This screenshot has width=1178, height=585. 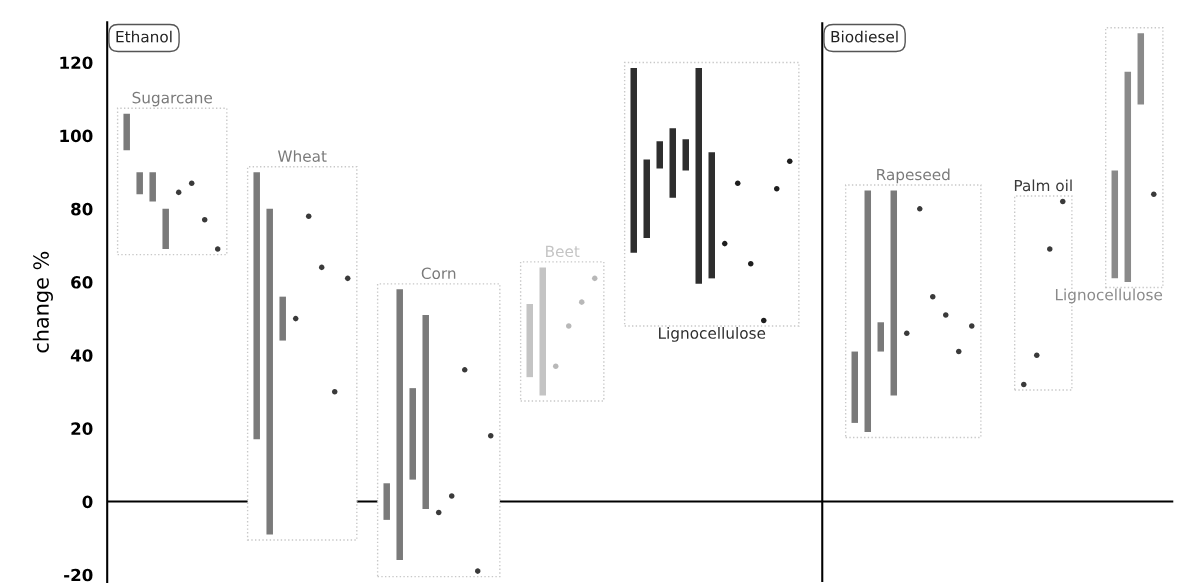 I want to click on series-label: Beet, so click(x=563, y=251).